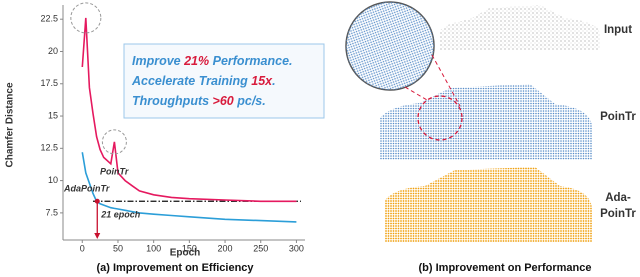 Image resolution: width=640 pixels, height=277 pixels. What do you see at coordinates (49, 83) in the screenshot?
I see `y-tick-label: 17.5` at bounding box center [49, 83].